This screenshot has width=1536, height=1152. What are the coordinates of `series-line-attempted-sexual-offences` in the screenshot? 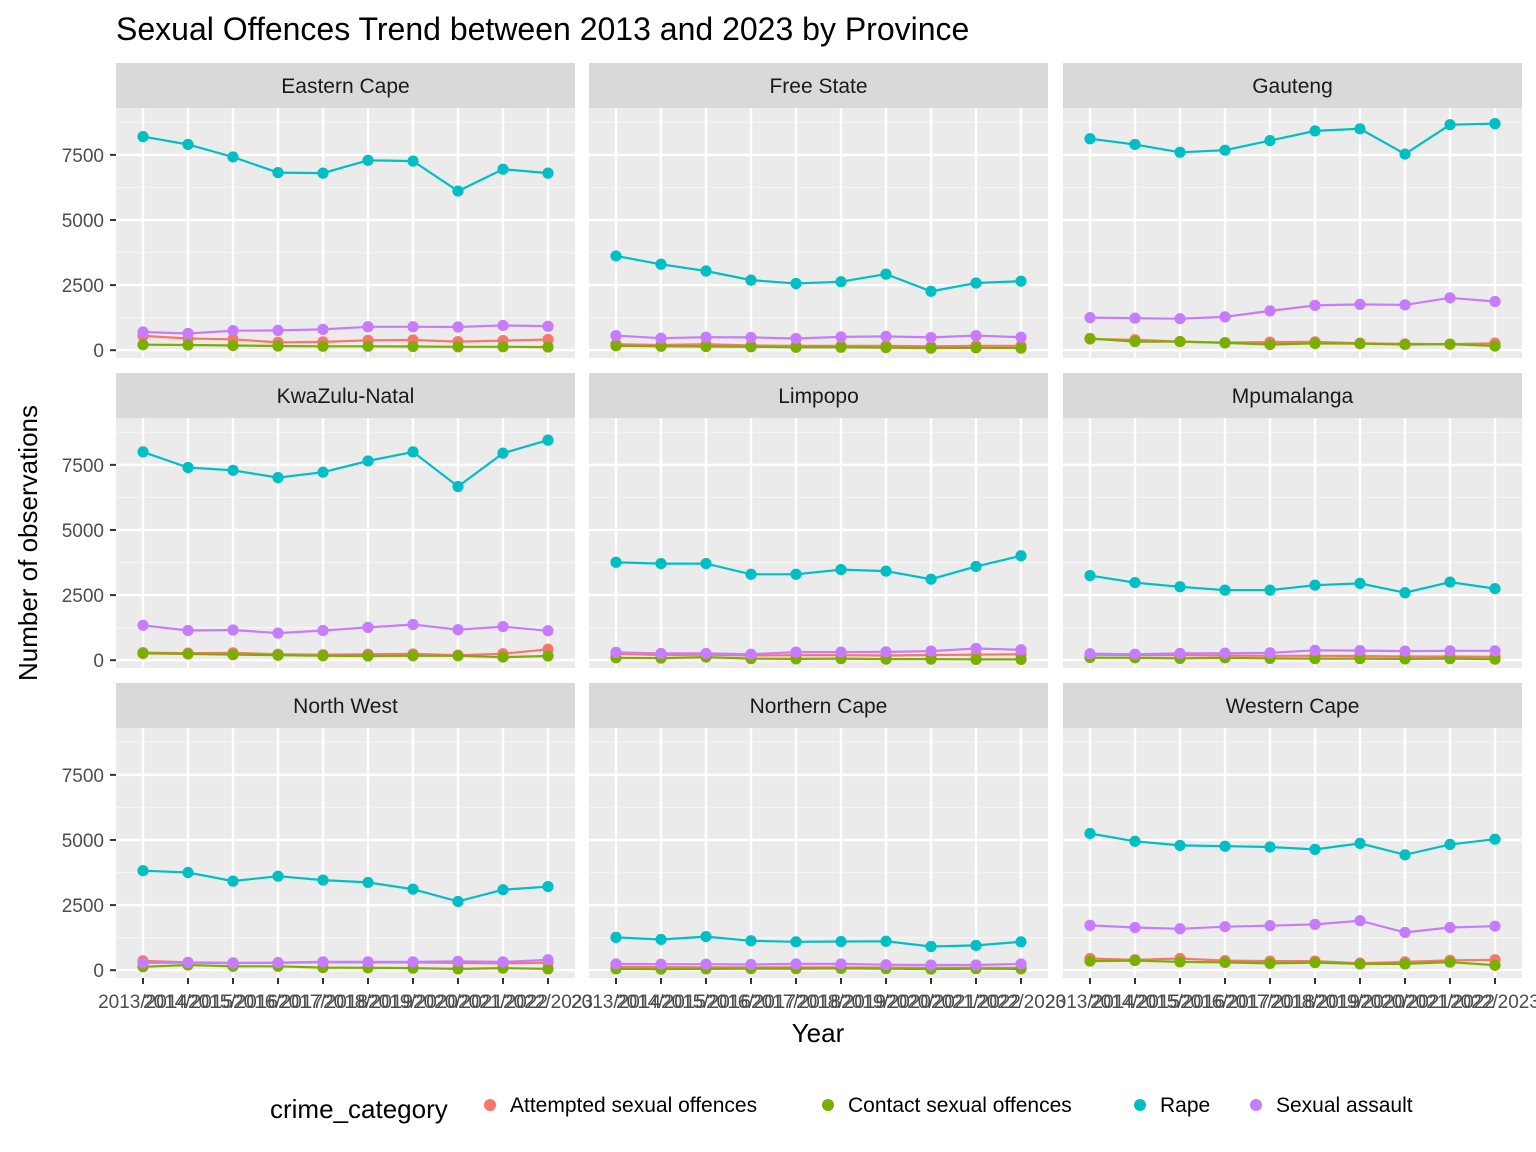 It's located at (818, 345).